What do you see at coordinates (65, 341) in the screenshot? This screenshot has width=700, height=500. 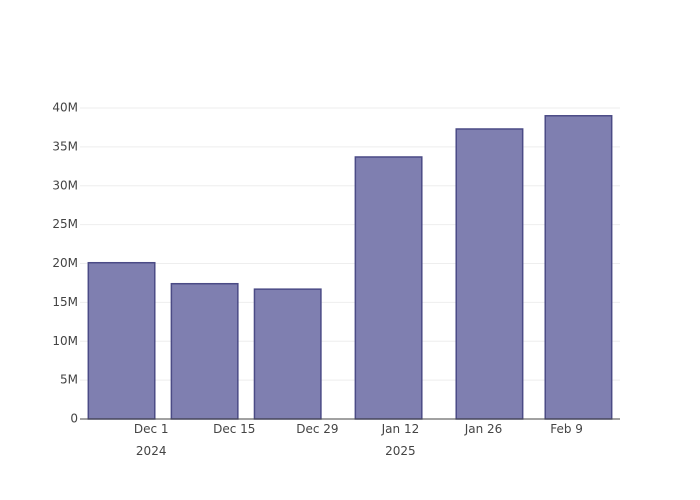 I see `y-tick-label: 10M` at bounding box center [65, 341].